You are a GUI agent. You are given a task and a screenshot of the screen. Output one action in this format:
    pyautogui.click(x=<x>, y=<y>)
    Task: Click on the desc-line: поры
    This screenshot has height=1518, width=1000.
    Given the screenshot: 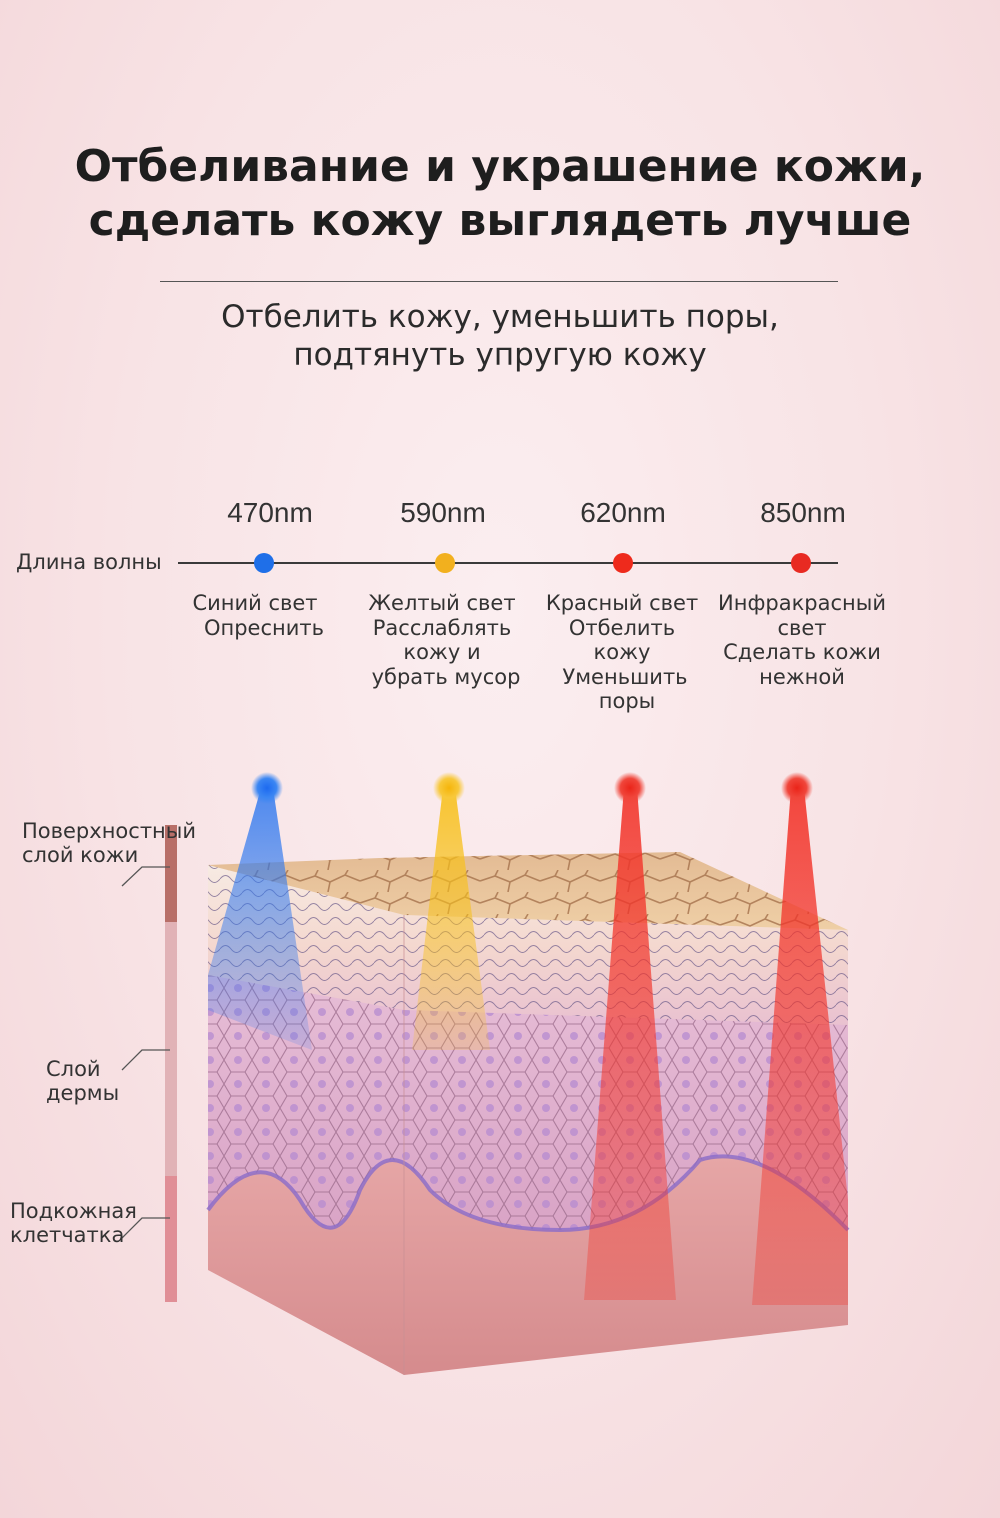 What is the action you would take?
    pyautogui.click(x=627, y=701)
    